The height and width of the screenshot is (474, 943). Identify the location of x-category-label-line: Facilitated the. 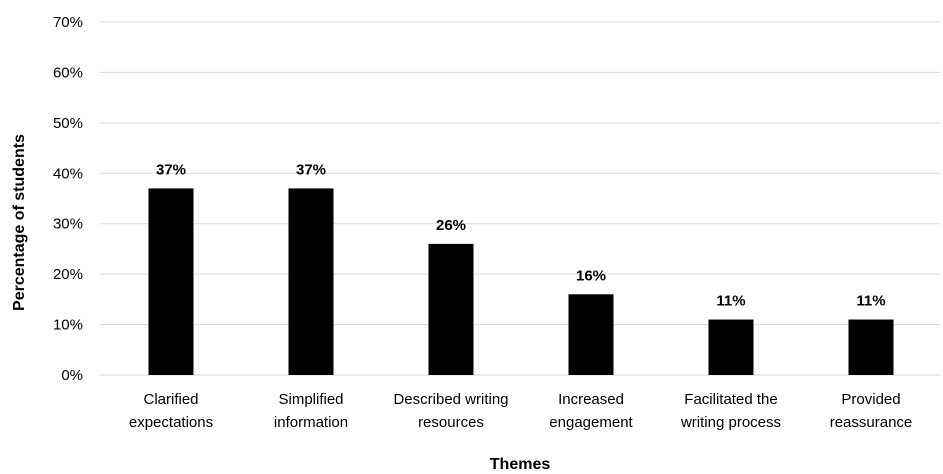
(730, 399).